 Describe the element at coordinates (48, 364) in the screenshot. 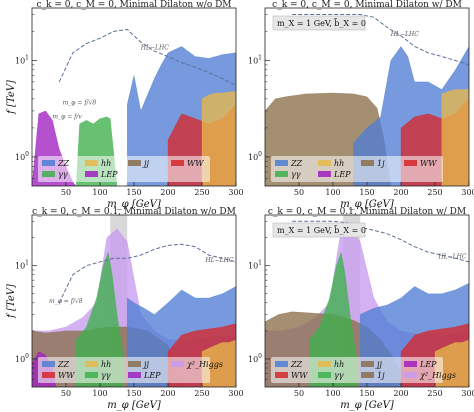

I see `legend-swatch-zz` at that location.